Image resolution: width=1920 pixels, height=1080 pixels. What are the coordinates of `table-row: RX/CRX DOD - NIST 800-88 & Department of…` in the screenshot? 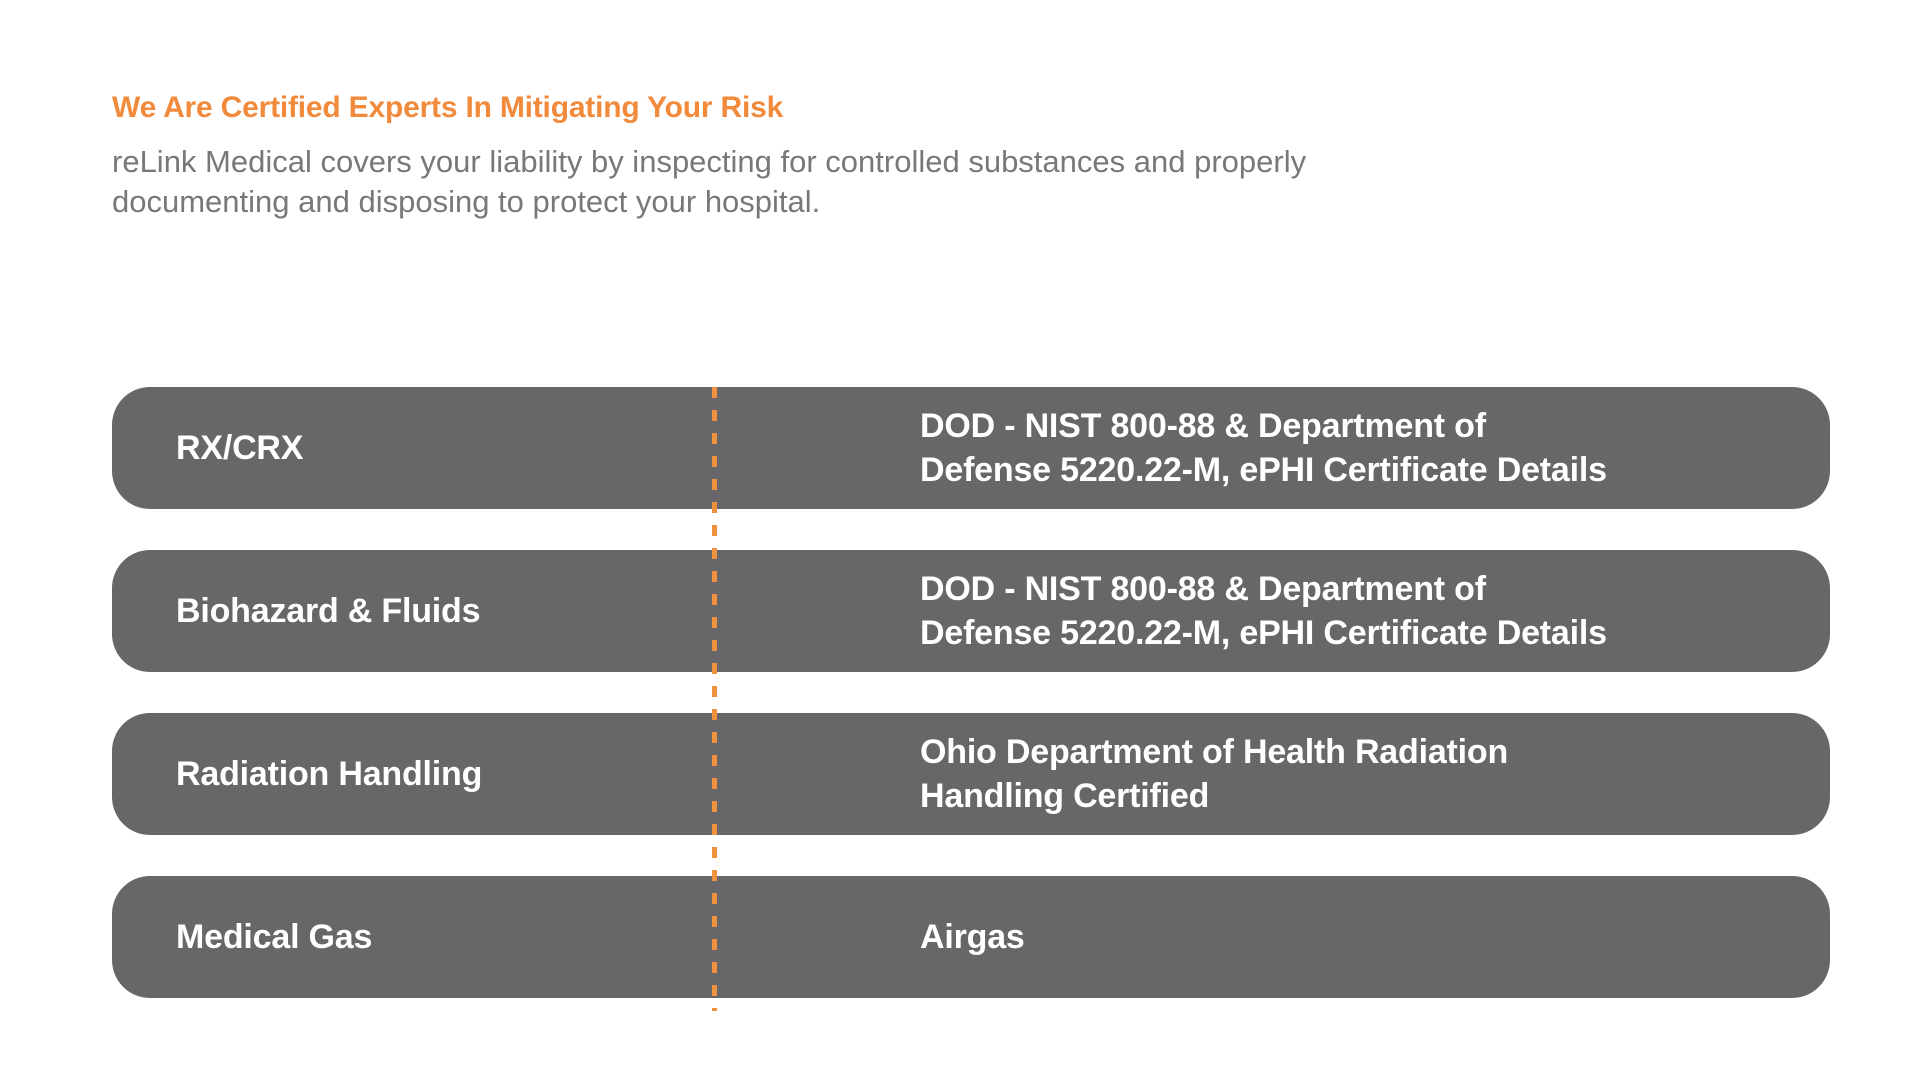 It's located at (971, 448).